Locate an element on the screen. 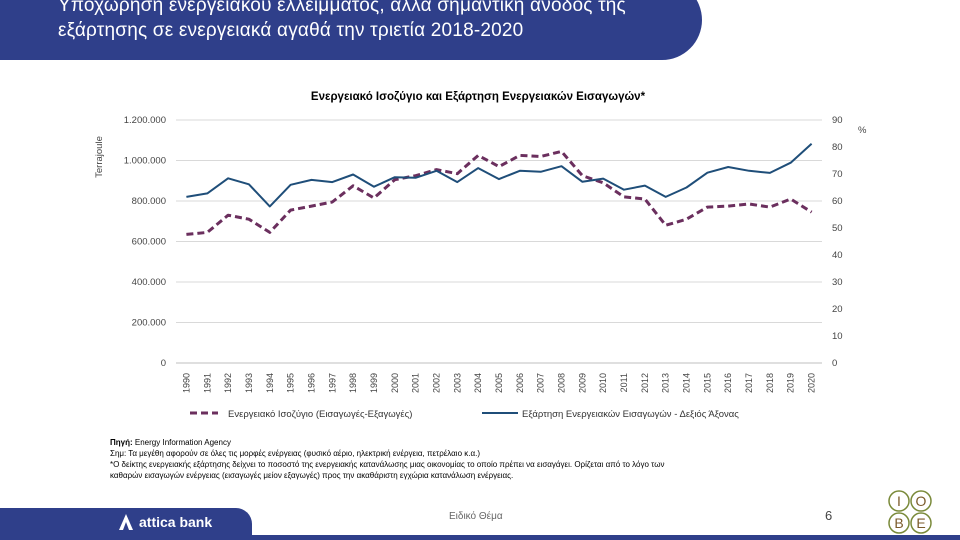 The height and width of the screenshot is (540, 960). y-left-tick-label: 800.000 is located at coordinates (149, 201).